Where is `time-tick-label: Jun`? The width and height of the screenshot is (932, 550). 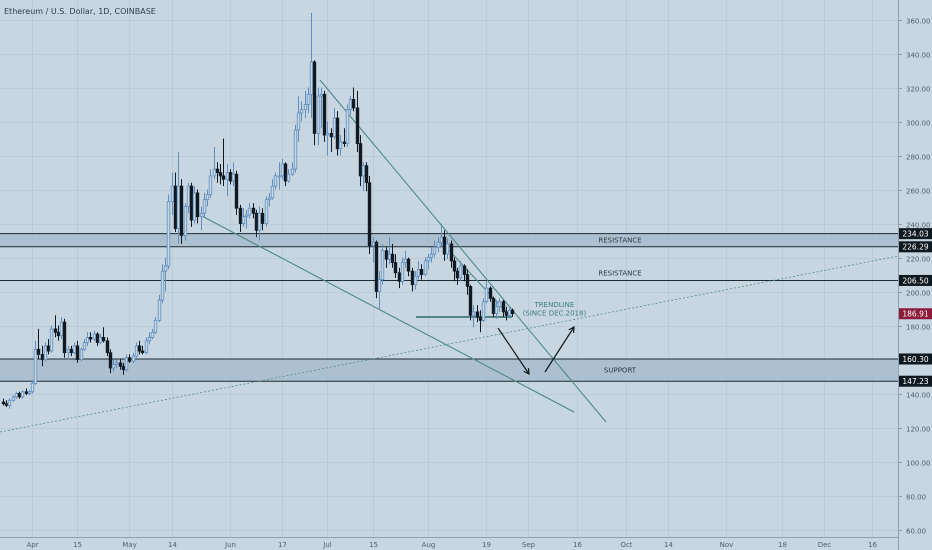 time-tick-label: Jun is located at coordinates (230, 545).